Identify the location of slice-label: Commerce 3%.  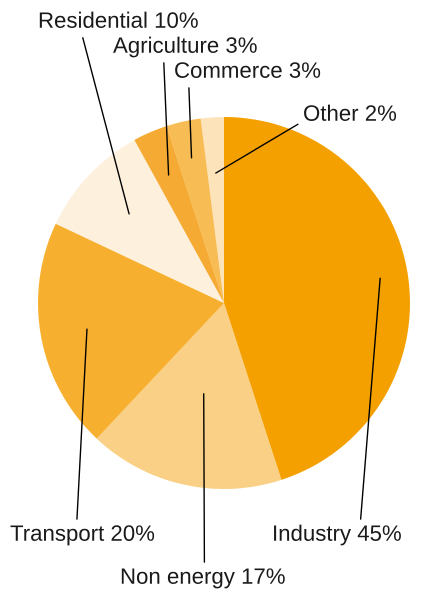
(247, 70).